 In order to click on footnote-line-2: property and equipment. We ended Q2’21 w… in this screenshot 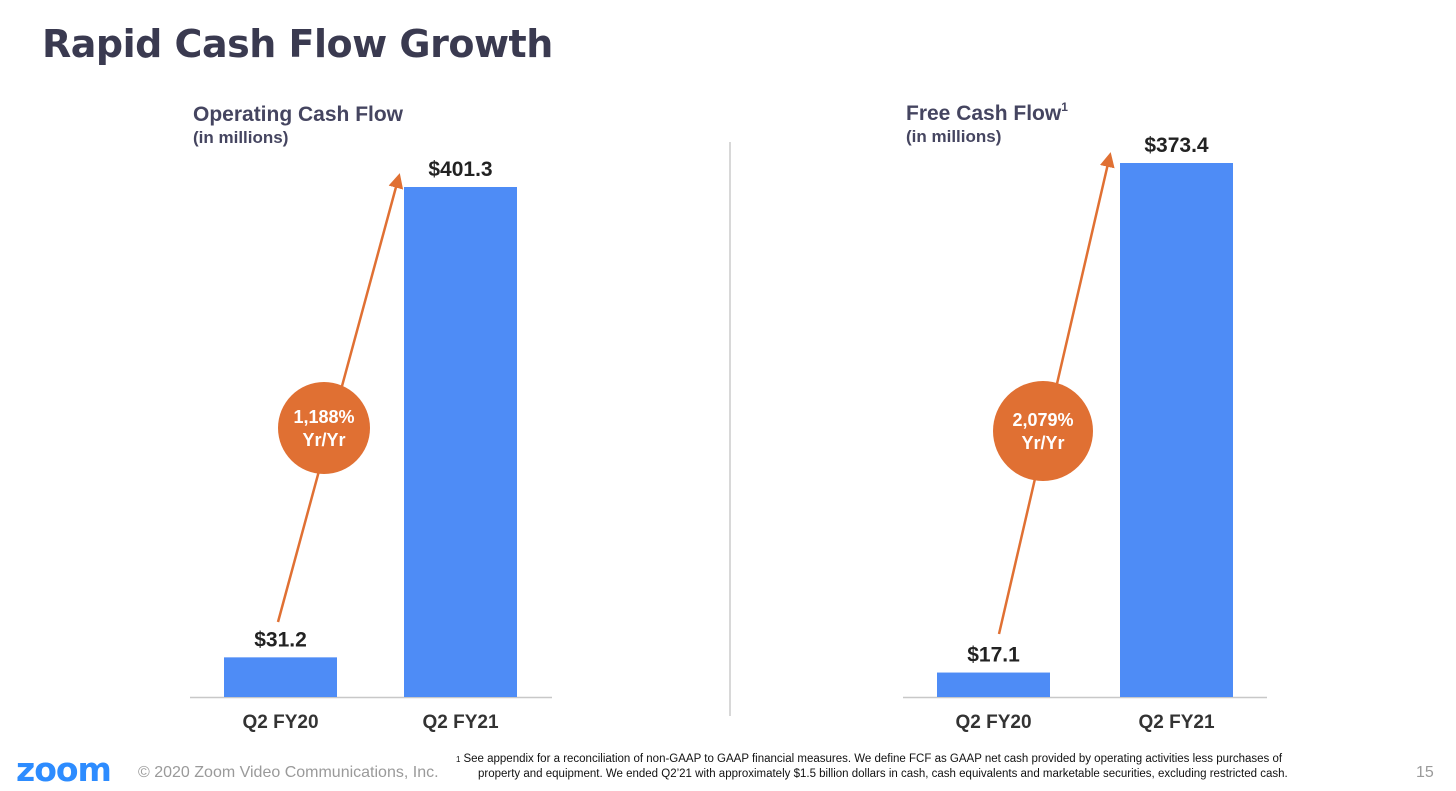, I will do `click(883, 774)`.